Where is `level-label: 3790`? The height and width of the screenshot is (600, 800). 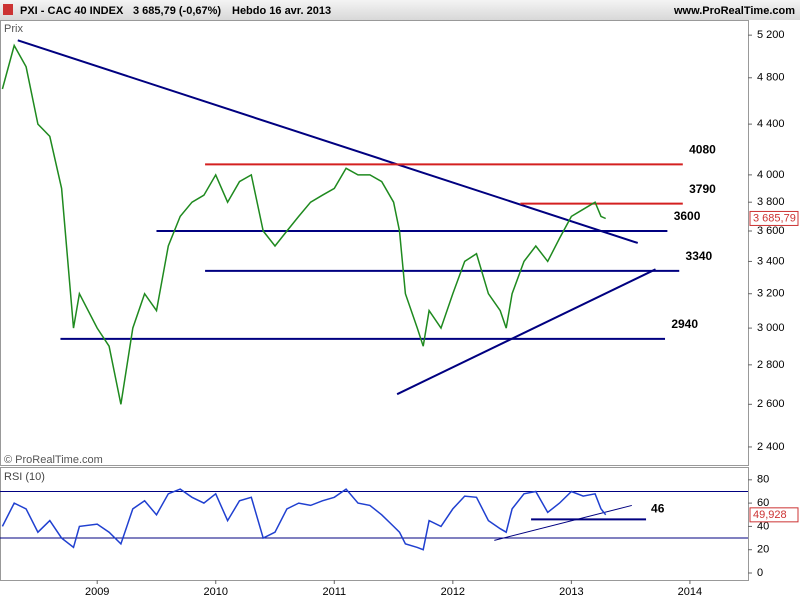
level-label: 3790 is located at coordinates (702, 189).